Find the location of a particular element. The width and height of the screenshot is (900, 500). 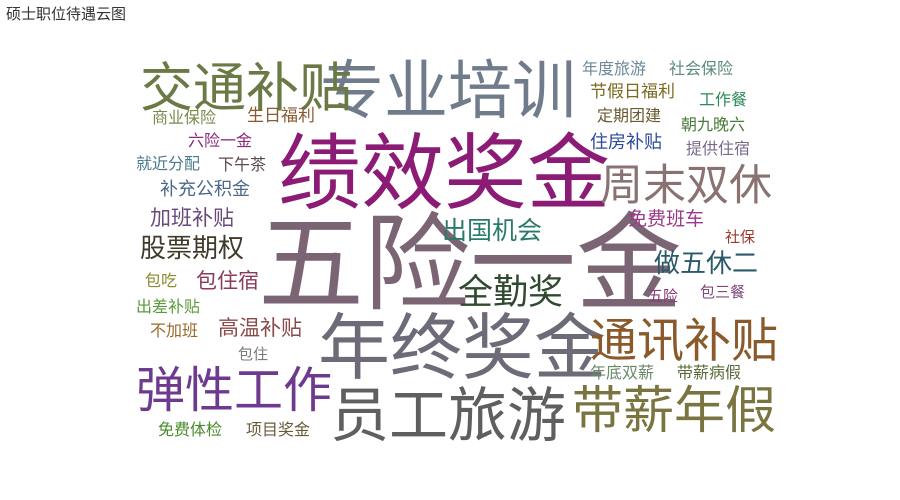

word-cloud-term: 周末双休 is located at coordinates (686, 186).